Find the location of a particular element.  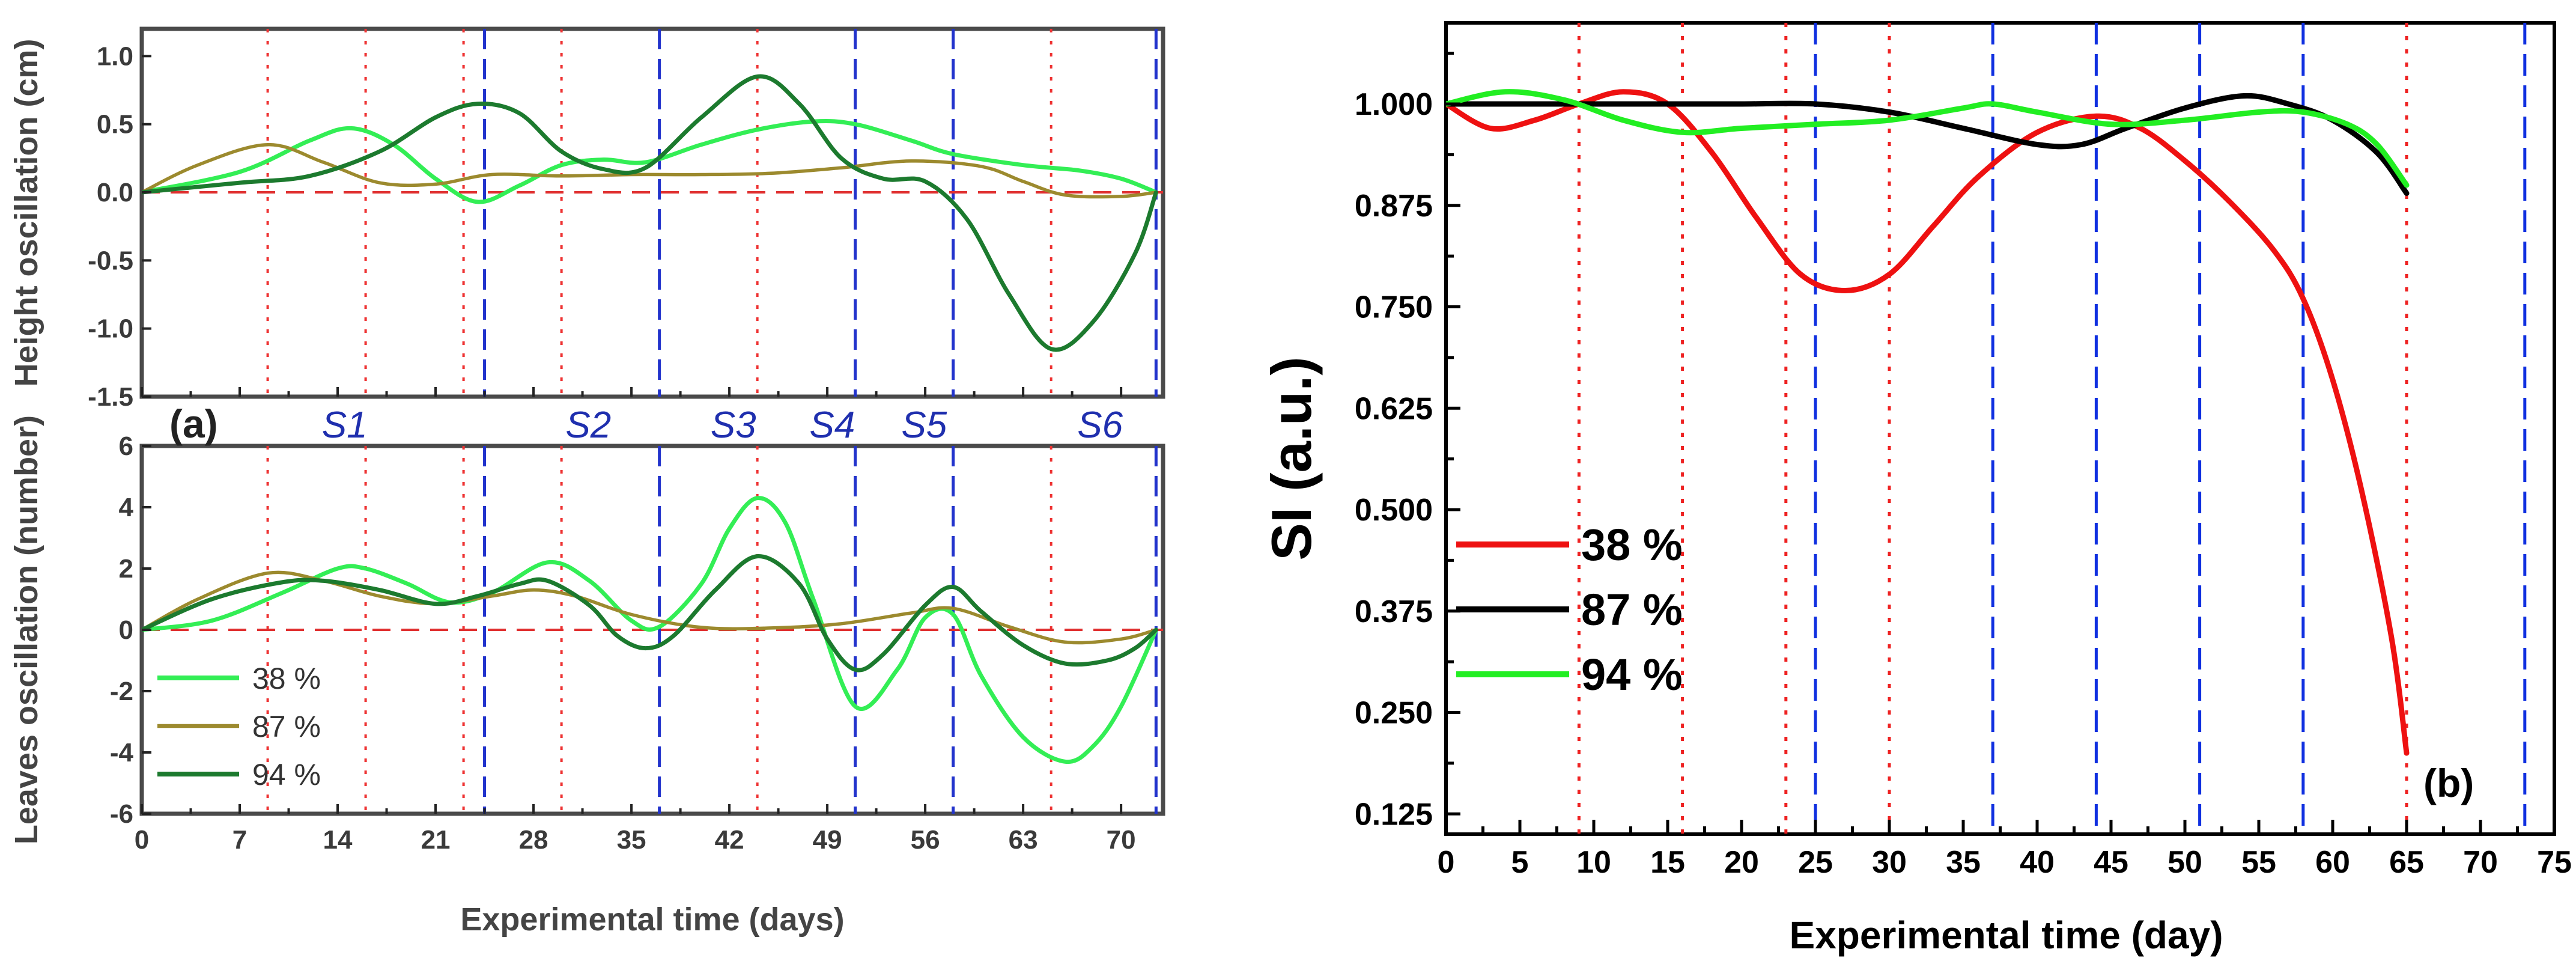

b-x-tick-label: 40 is located at coordinates (2038, 862).